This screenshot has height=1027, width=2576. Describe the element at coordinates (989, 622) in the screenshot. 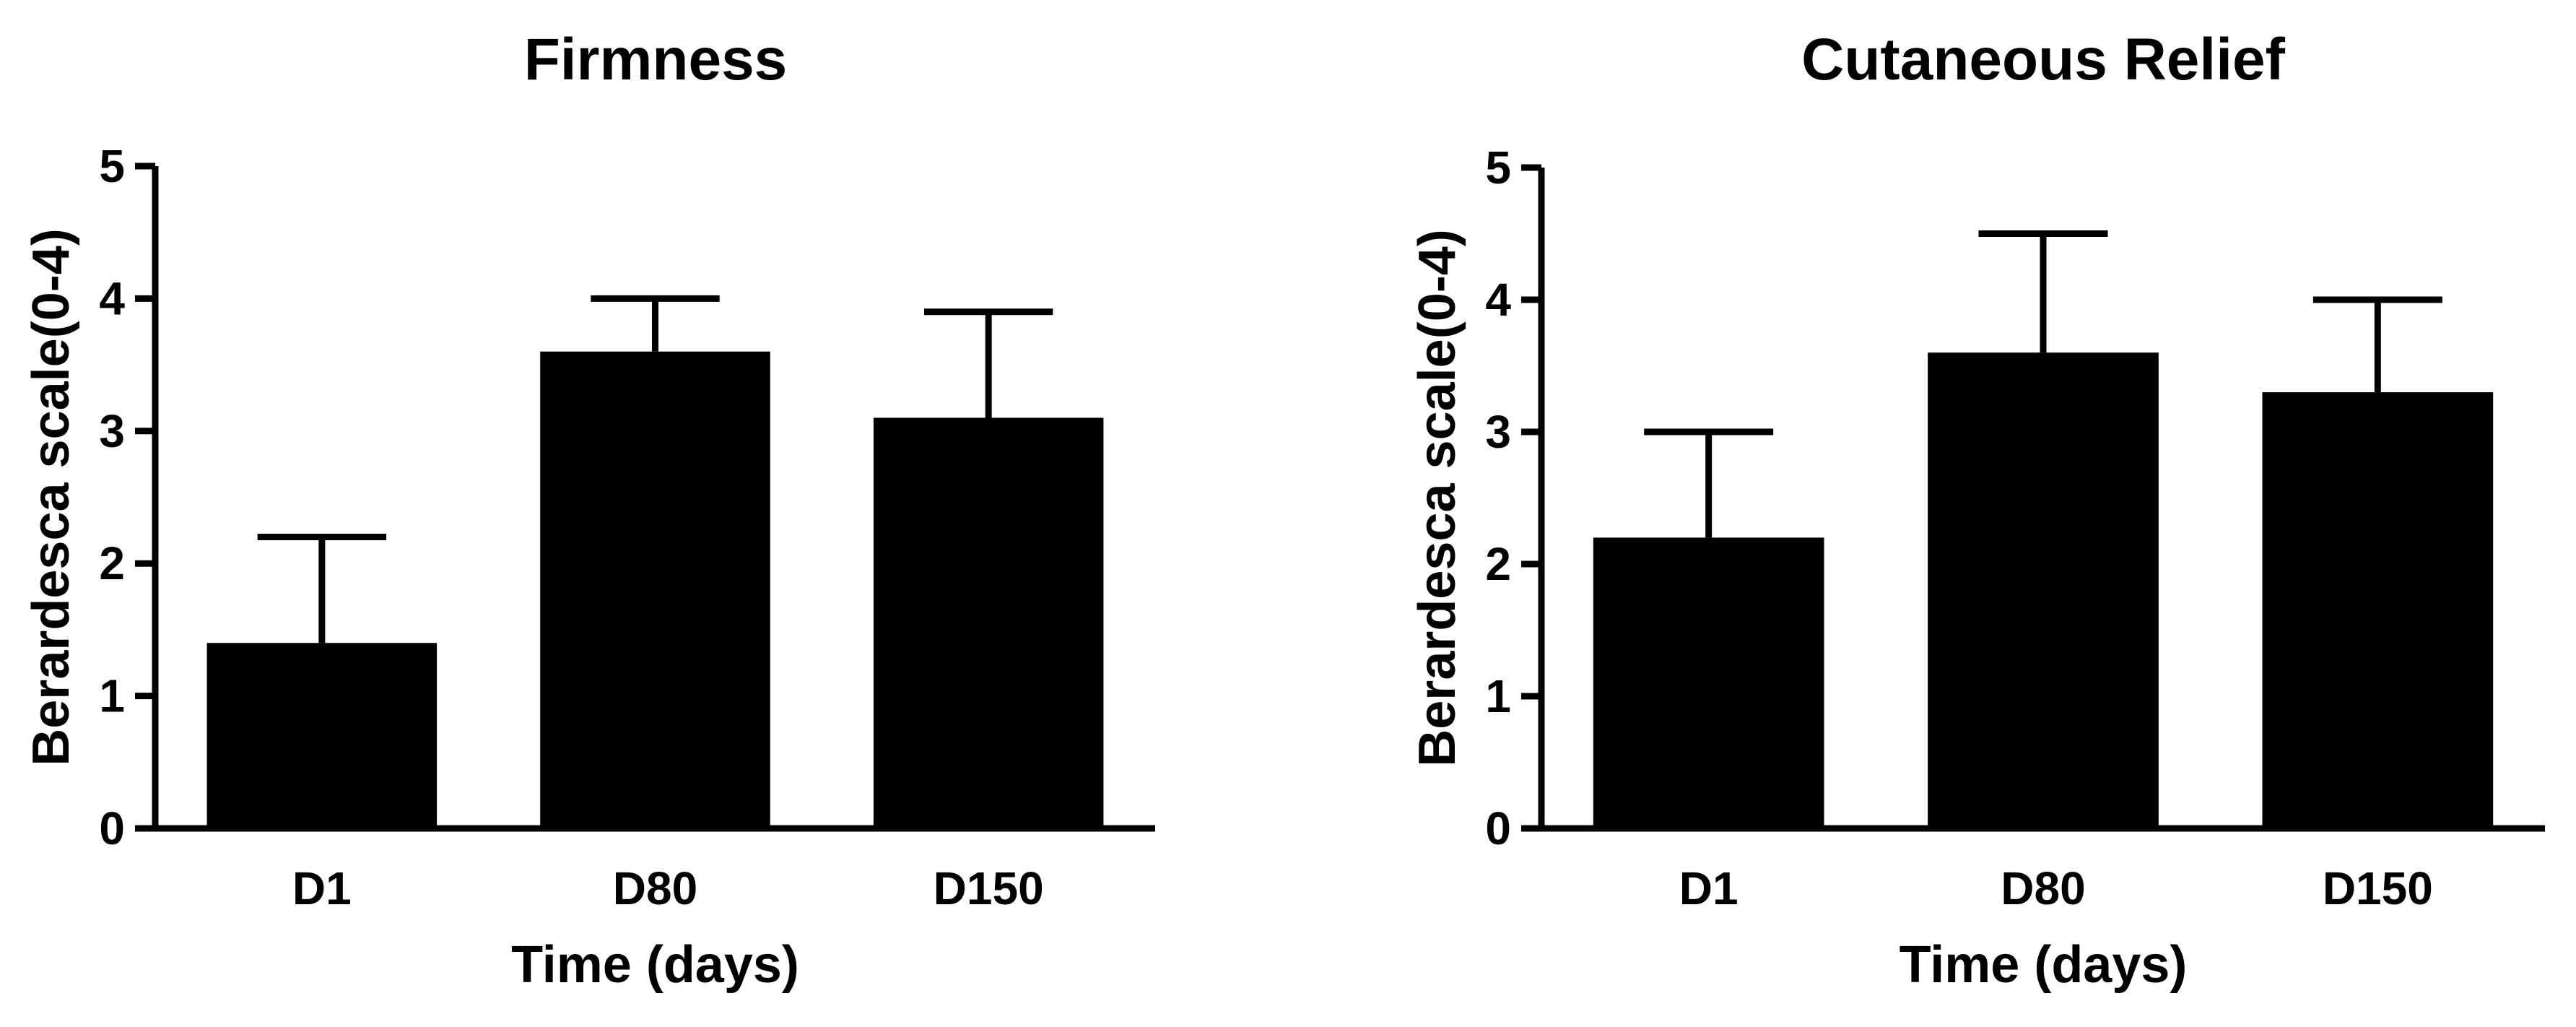

I see `bar-1-d150` at that location.